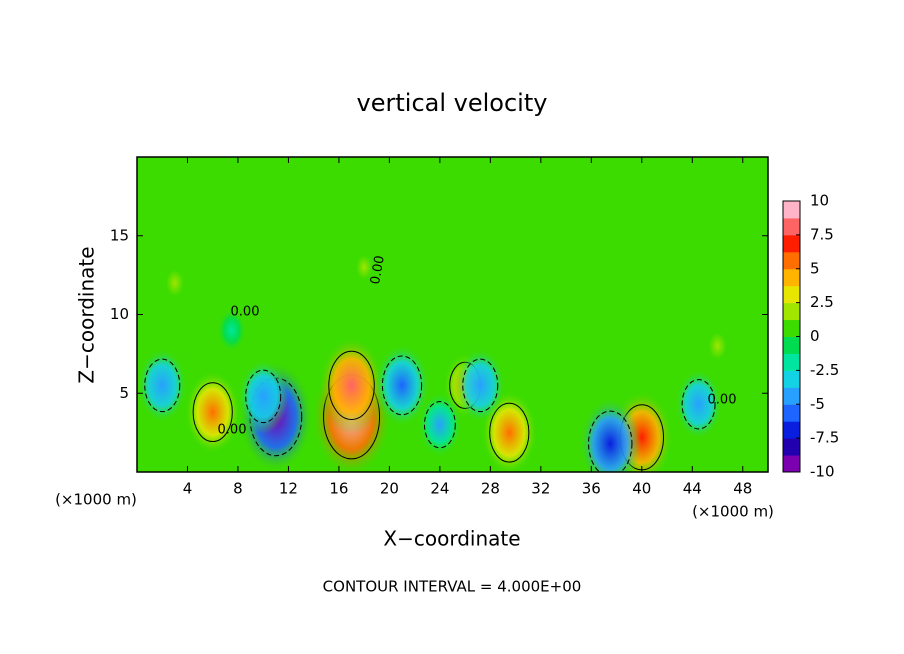 Image resolution: width=904 pixels, height=654 pixels. I want to click on x-tick-label: 32, so click(540, 489).